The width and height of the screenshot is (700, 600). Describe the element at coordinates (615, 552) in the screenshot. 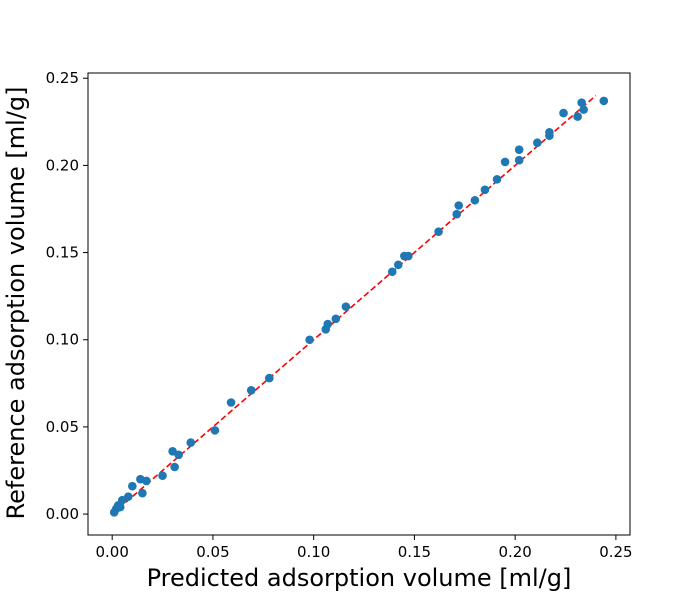

I see `x-tick-label: 0.25` at that location.